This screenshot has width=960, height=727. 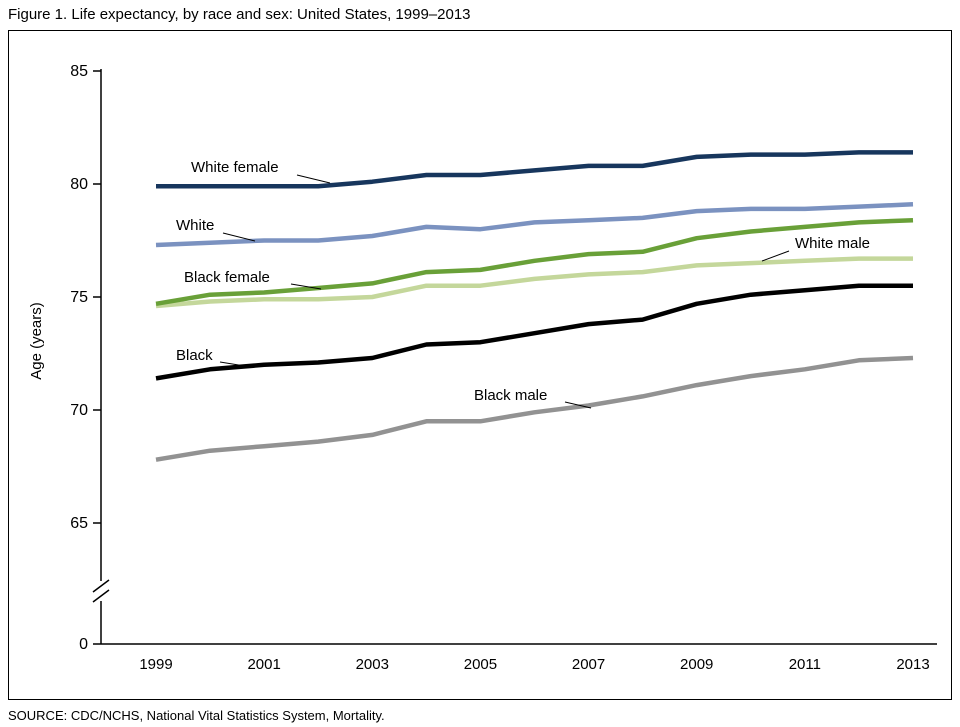 What do you see at coordinates (775, 256) in the screenshot?
I see `series-leader-white-male` at bounding box center [775, 256].